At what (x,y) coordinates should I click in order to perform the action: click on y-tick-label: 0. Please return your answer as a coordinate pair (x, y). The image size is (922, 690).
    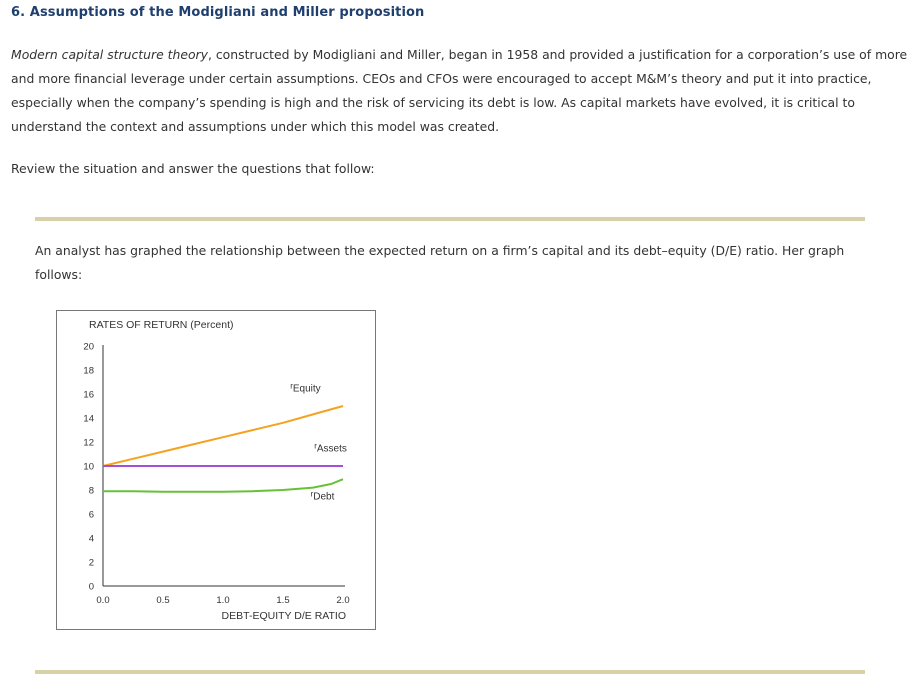
    Looking at the image, I should click on (91, 587).